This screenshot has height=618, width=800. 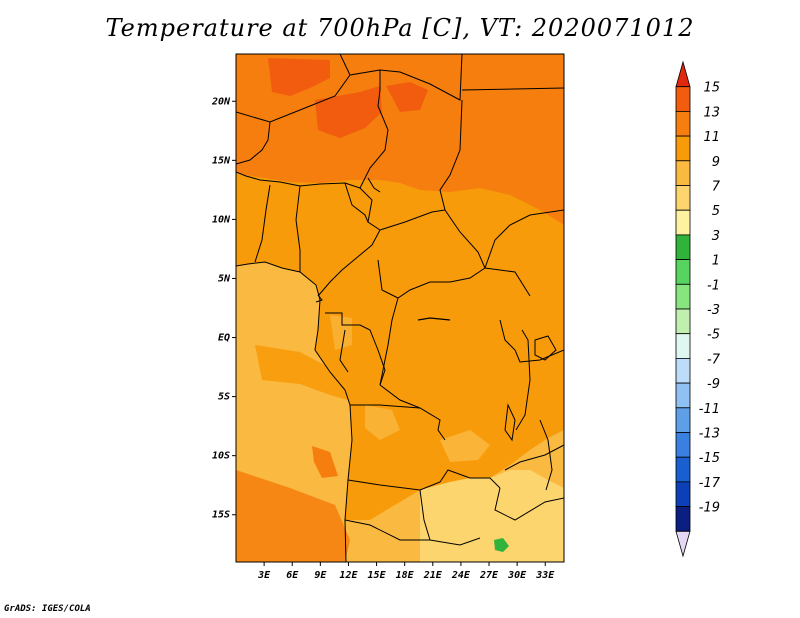 I want to click on cold-spot, so click(x=501, y=545).